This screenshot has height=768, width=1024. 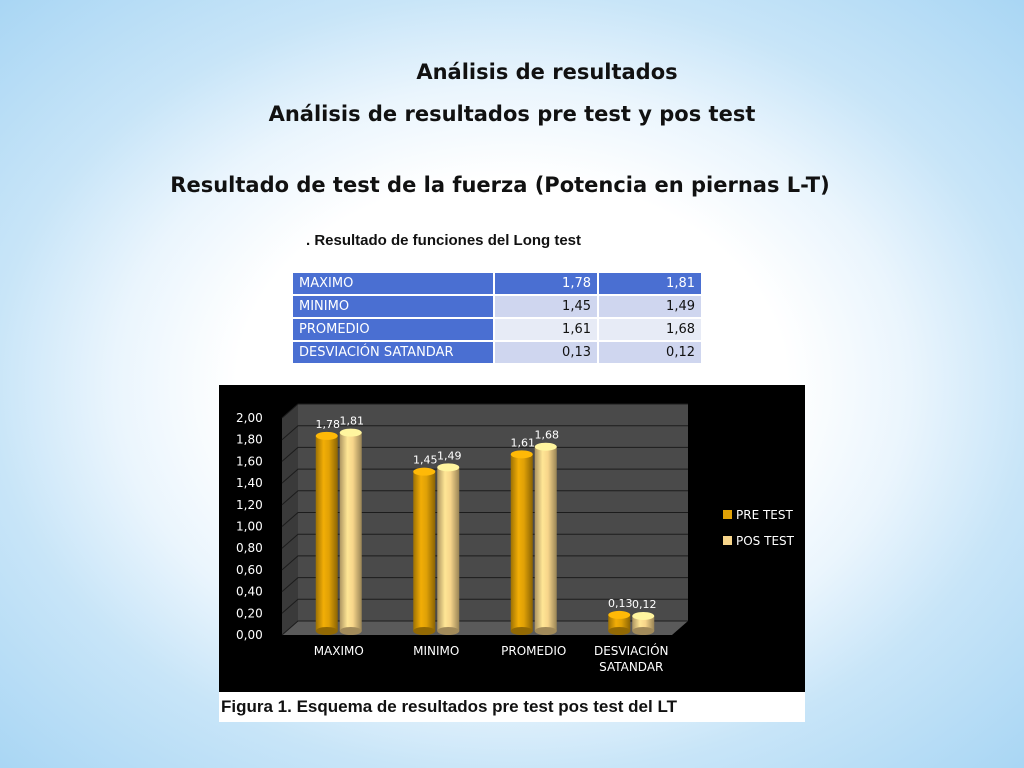 I want to click on data-label: 0,13, so click(x=620, y=603).